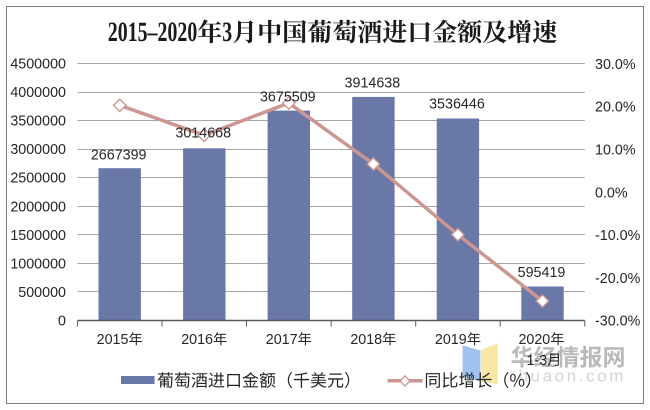  What do you see at coordinates (38, 93) in the screenshot?
I see `svg-text: 4000000` at bounding box center [38, 93].